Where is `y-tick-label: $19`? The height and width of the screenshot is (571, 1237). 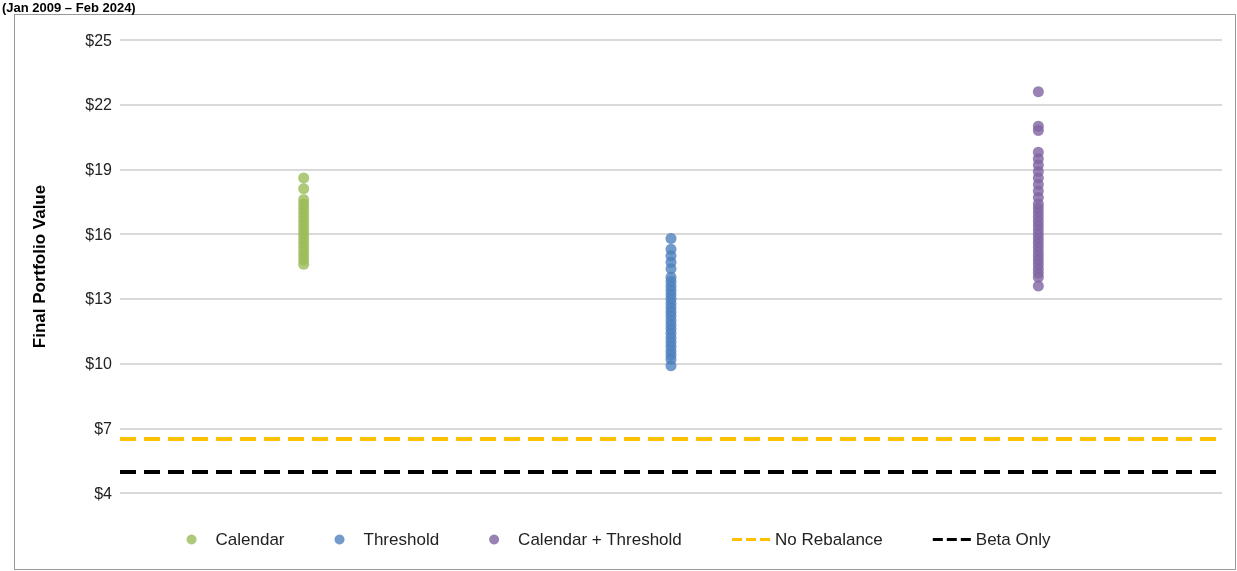 y-tick-label: $19 is located at coordinates (99, 169).